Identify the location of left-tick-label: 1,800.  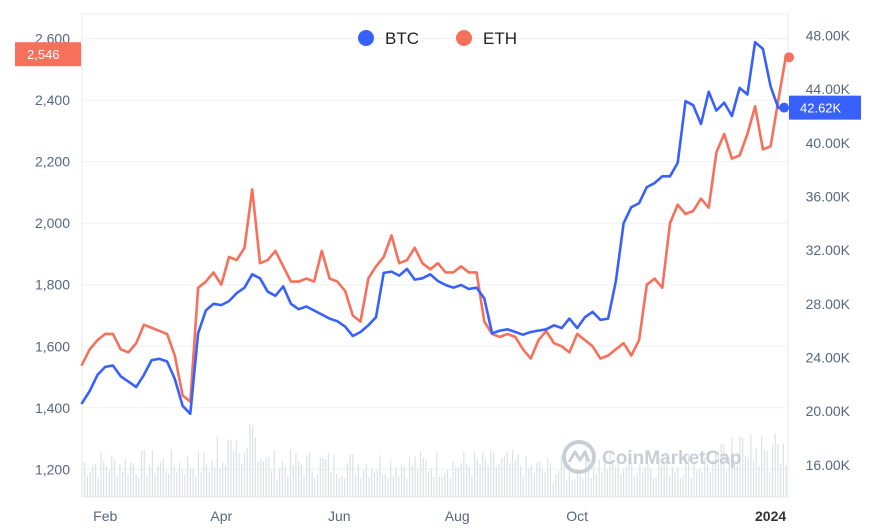
(52, 285).